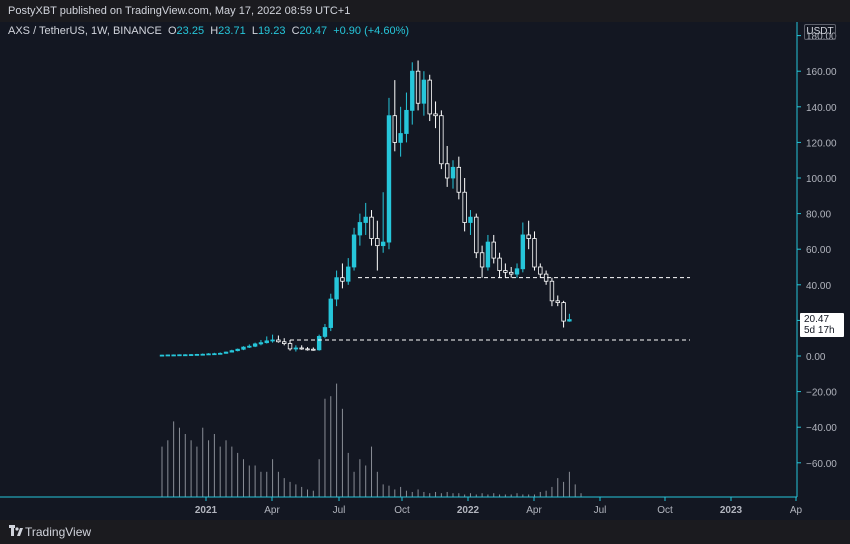 This screenshot has height=544, width=850. I want to click on price-tick-label: −60.00, so click(821, 464).